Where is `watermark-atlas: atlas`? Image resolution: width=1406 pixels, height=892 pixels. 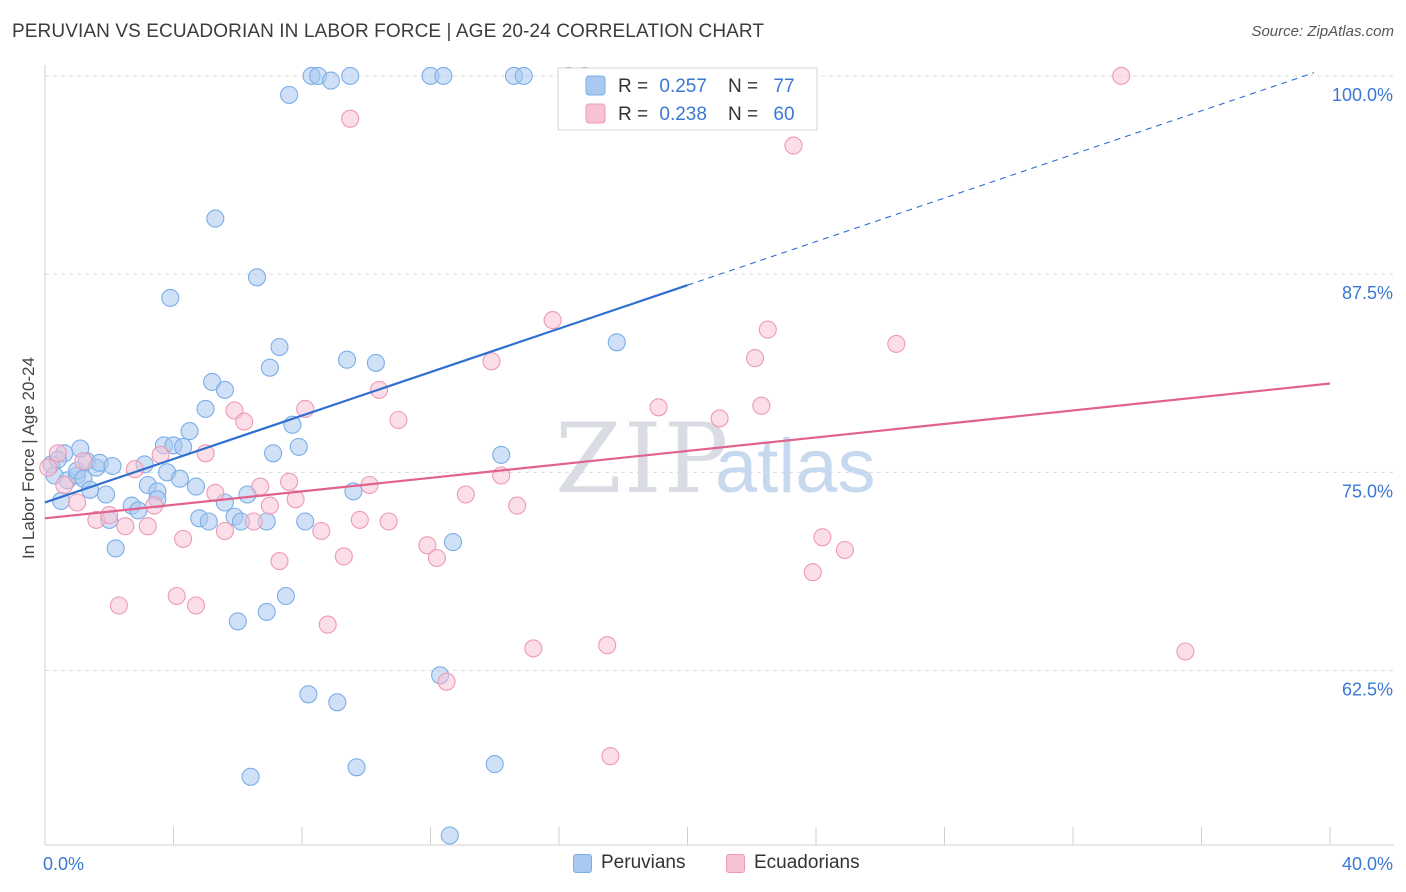
watermark-atlas: atlas is located at coordinates (795, 466).